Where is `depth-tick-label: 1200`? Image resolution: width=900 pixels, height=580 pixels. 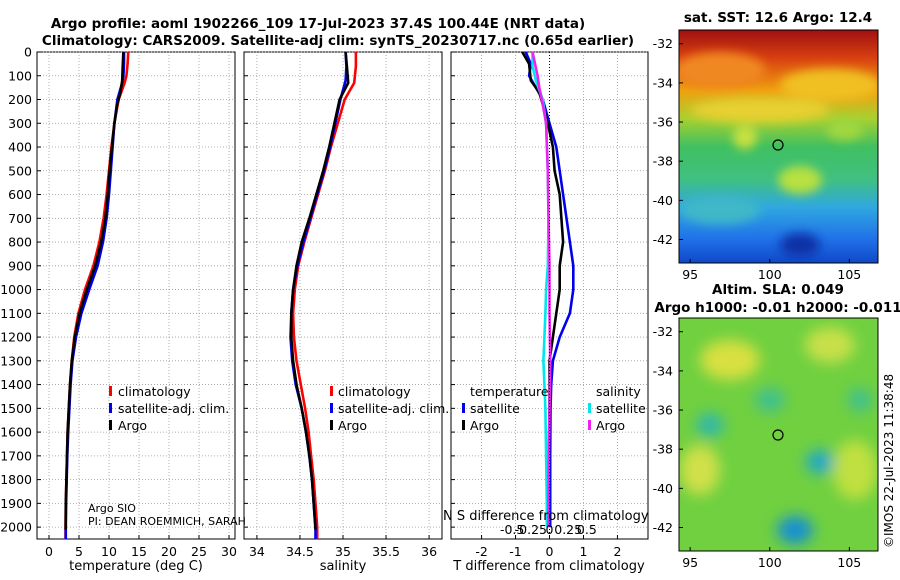
depth-tick-label: 1200 is located at coordinates (16, 337).